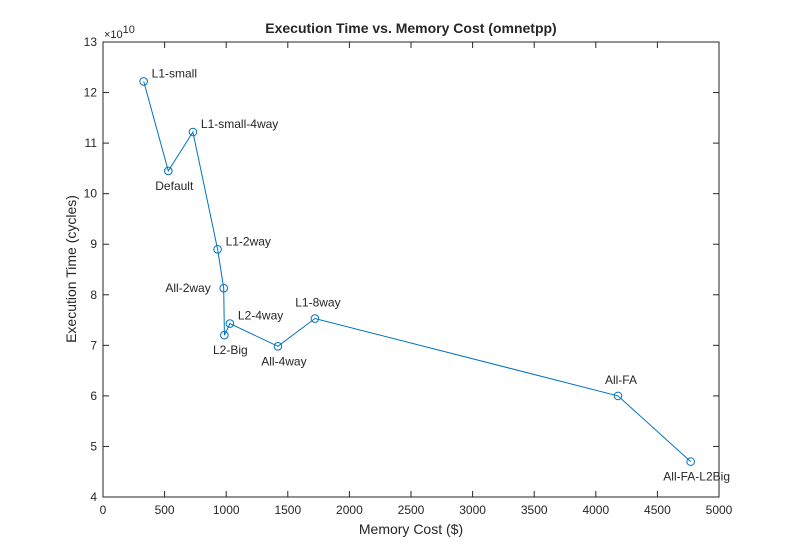 The image size is (796, 559). What do you see at coordinates (129, 30) in the screenshot?
I see `y-exponent-power: 10` at bounding box center [129, 30].